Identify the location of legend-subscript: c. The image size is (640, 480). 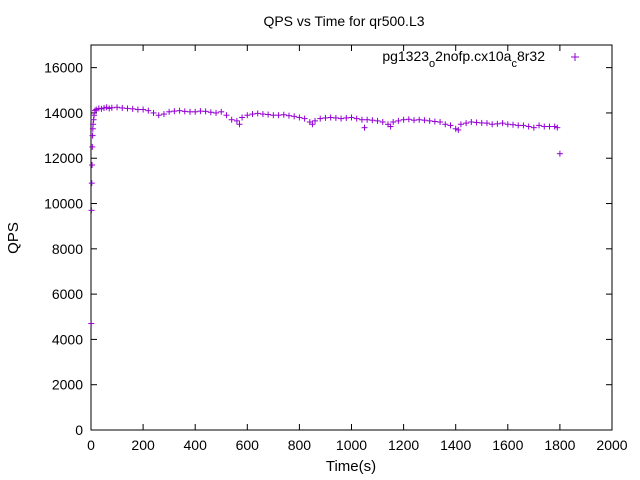
(514, 64).